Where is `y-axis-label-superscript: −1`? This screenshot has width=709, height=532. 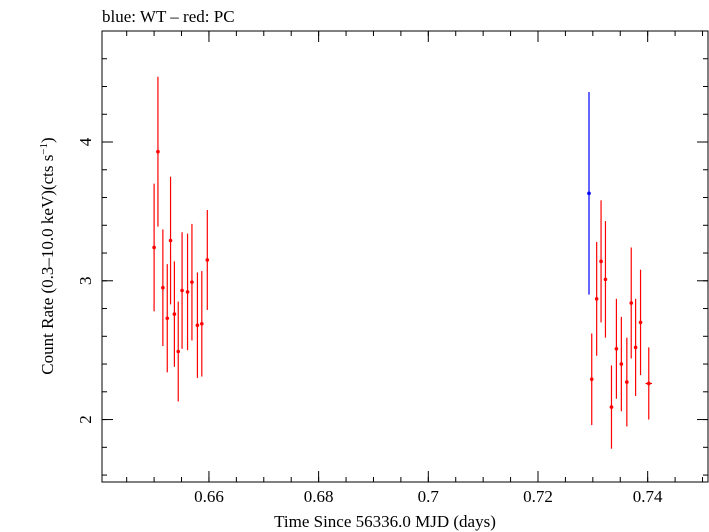
y-axis-label-superscript: −1 is located at coordinates (44, 149).